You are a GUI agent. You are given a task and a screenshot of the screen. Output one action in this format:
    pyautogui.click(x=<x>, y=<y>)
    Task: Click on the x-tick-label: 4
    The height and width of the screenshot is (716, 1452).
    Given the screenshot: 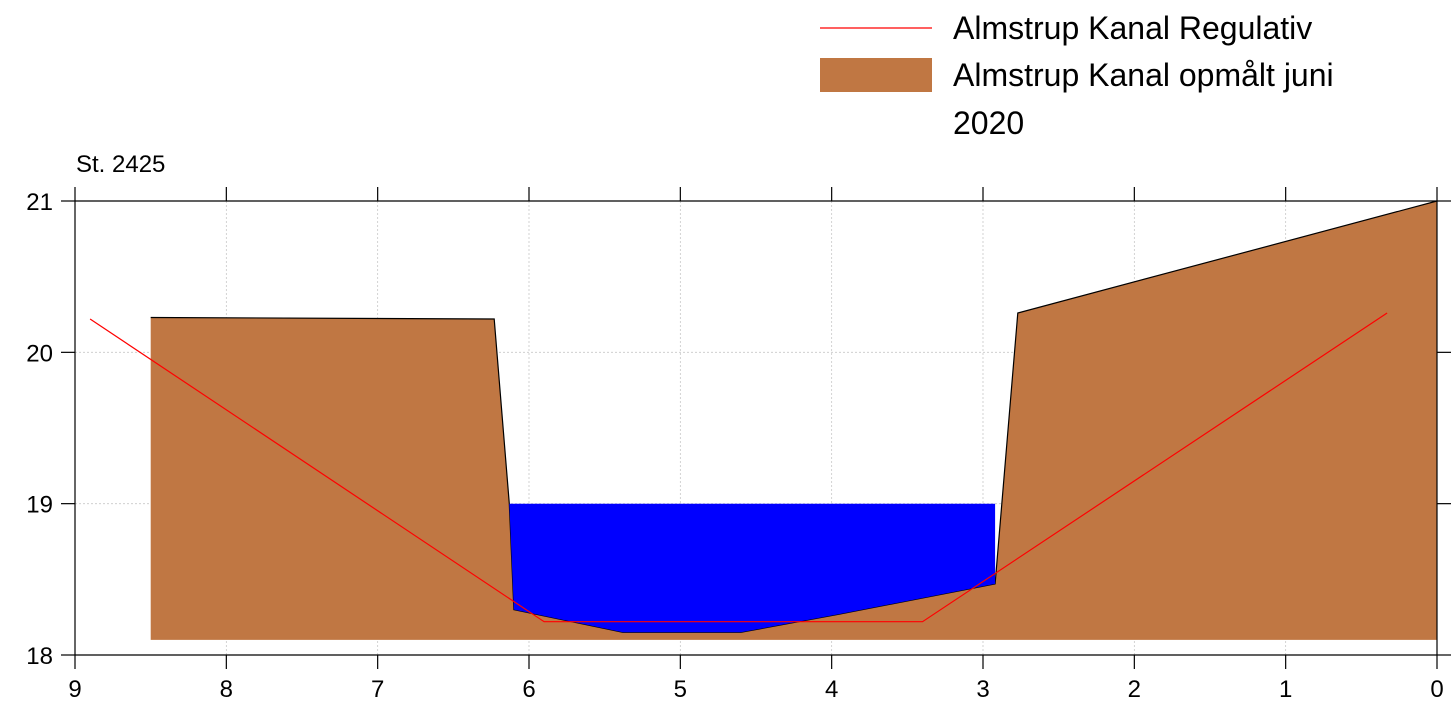 What is the action you would take?
    pyautogui.click(x=831, y=689)
    